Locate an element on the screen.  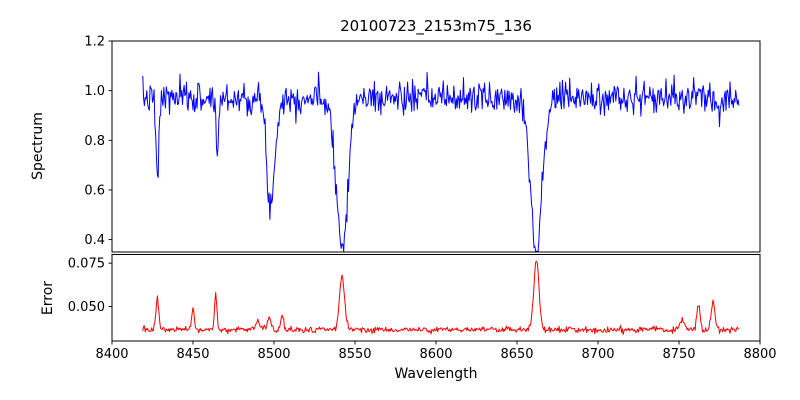
spectrum-yticks: 0.4 0.6 0.8 1.0 1.2 is located at coordinates (98, 141).